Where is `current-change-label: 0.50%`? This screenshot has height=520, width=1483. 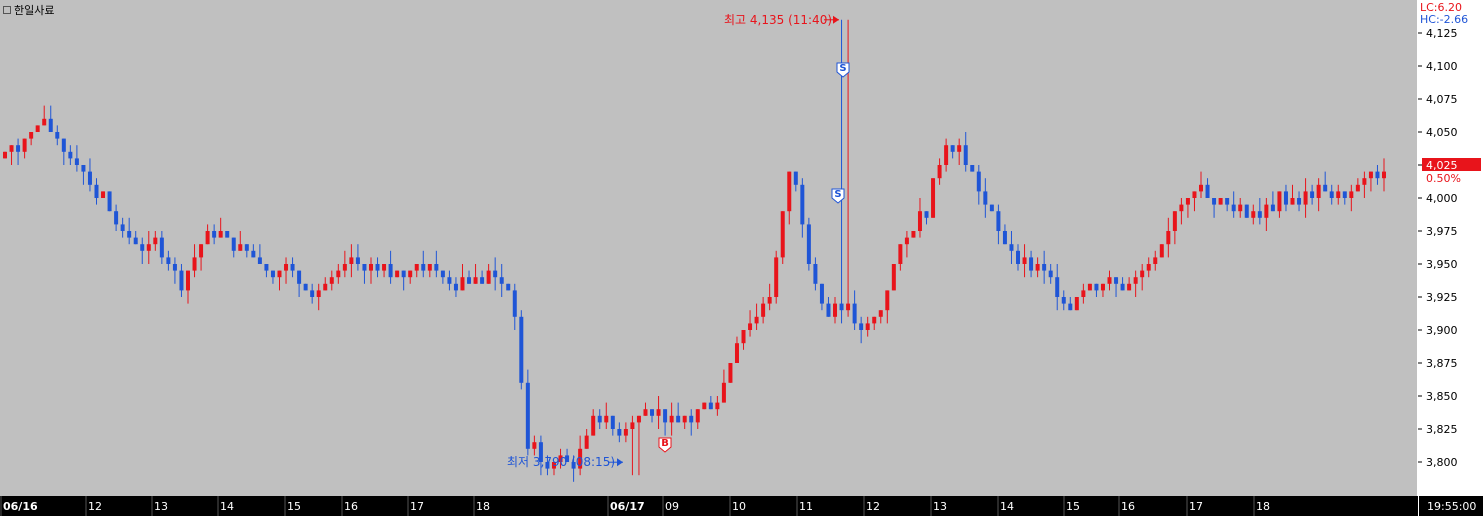 current-change-label: 0.50% is located at coordinates (1443, 178).